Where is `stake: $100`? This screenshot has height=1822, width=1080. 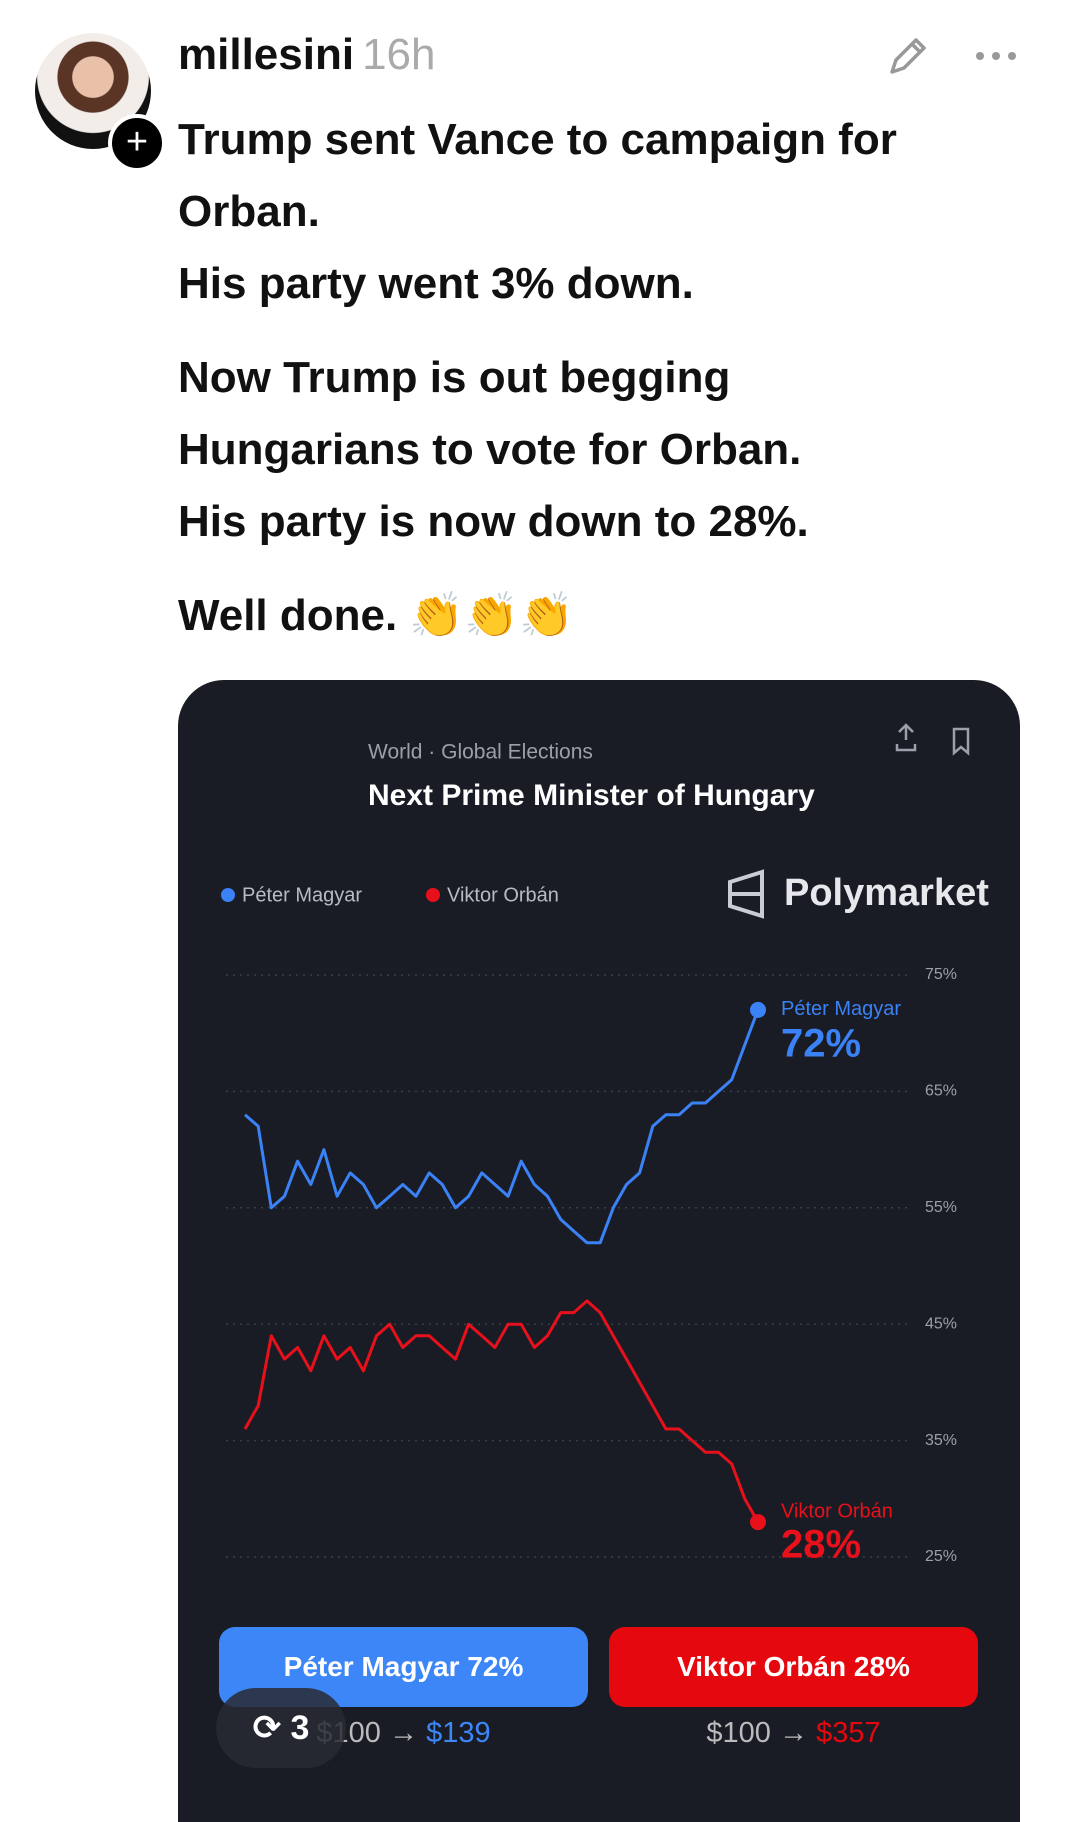 stake: $100 is located at coordinates (738, 1733).